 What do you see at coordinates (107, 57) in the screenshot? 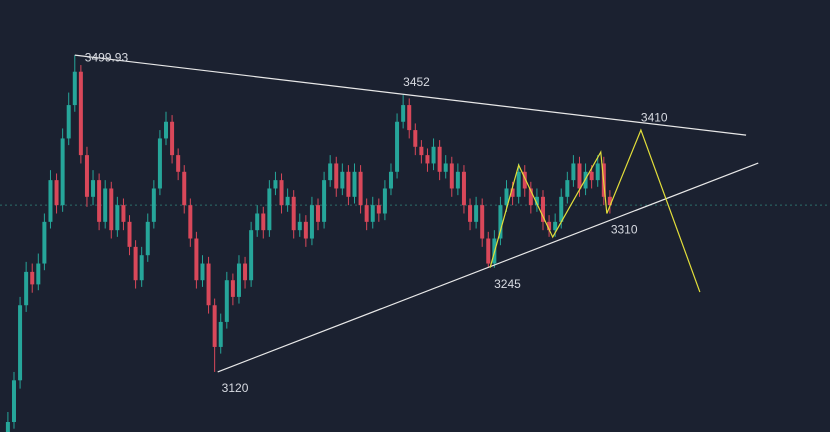
I see `price-label: 3499.93` at bounding box center [107, 57].